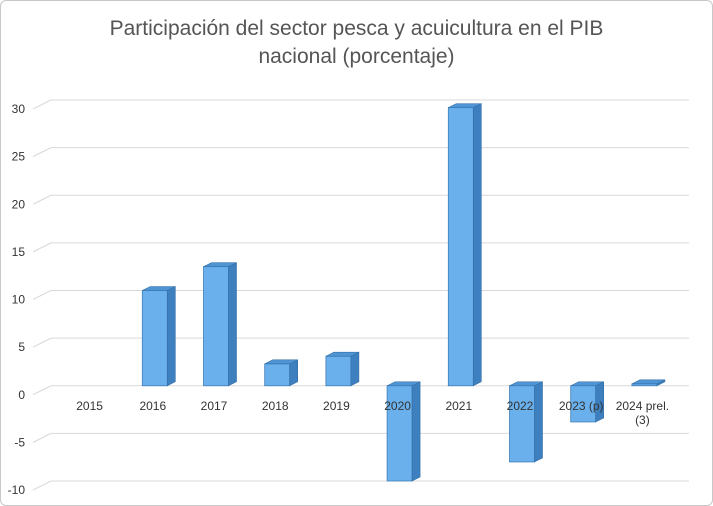 This screenshot has width=713, height=506. Describe the element at coordinates (19, 109) in the screenshot. I see `y-tick-label: 30` at that location.